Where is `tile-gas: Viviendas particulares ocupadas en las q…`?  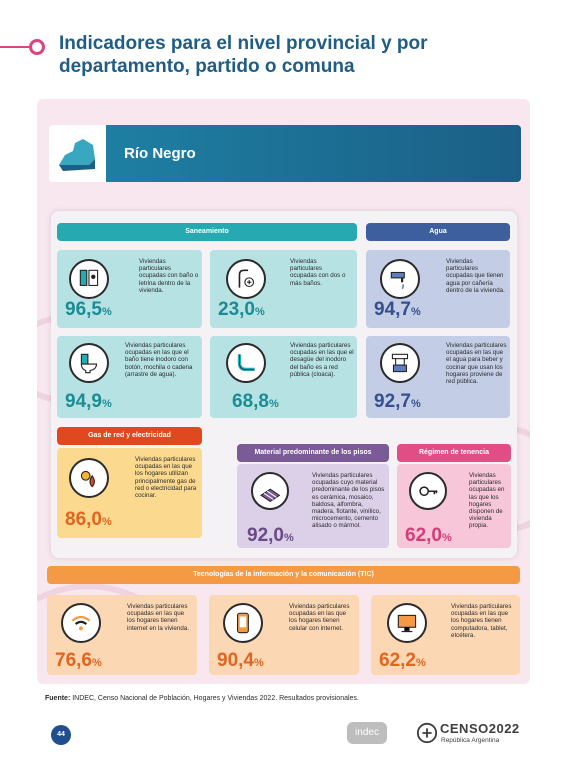
tile-gas: Viviendas particulares ocupadas en las q… is located at coordinates (129, 493).